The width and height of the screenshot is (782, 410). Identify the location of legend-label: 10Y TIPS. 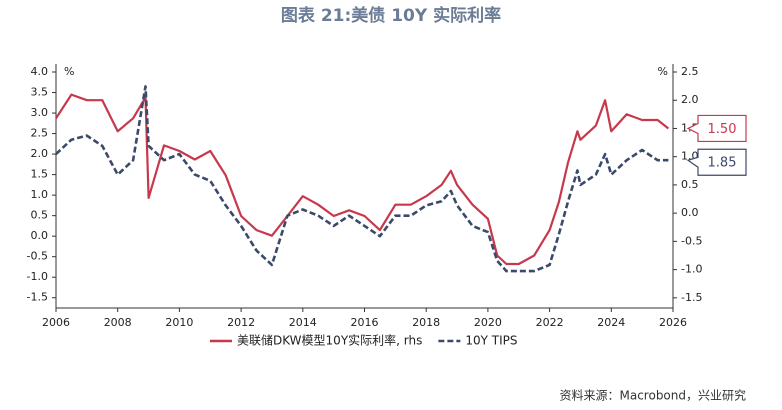
(491, 341).